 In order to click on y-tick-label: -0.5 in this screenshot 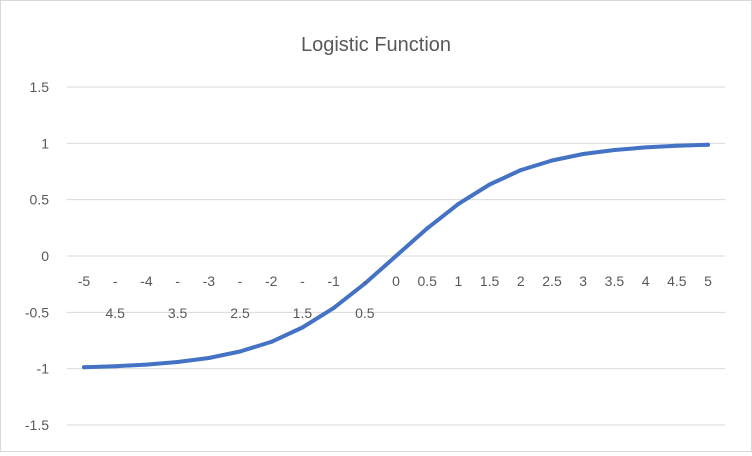, I will do `click(37, 312)`.